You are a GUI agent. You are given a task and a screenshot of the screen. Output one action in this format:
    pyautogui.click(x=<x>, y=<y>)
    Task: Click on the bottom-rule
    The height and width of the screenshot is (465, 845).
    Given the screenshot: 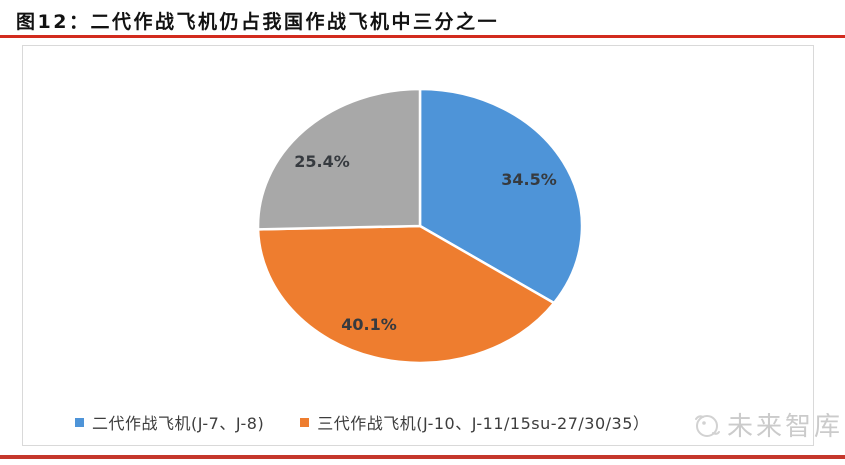 What is the action you would take?
    pyautogui.click(x=422, y=457)
    